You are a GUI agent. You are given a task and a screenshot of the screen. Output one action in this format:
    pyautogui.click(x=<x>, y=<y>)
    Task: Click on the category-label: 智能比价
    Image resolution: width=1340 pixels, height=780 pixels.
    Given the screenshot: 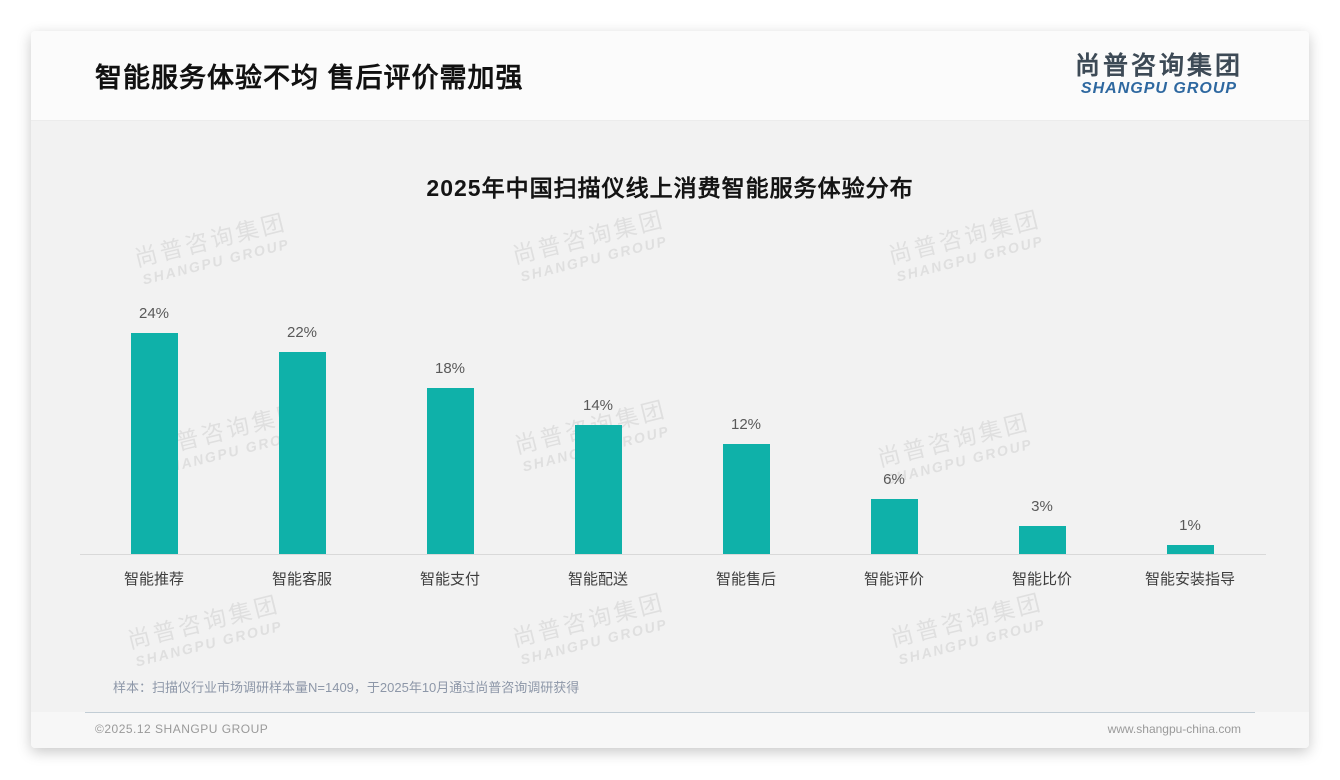 What is the action you would take?
    pyautogui.click(x=1041, y=579)
    